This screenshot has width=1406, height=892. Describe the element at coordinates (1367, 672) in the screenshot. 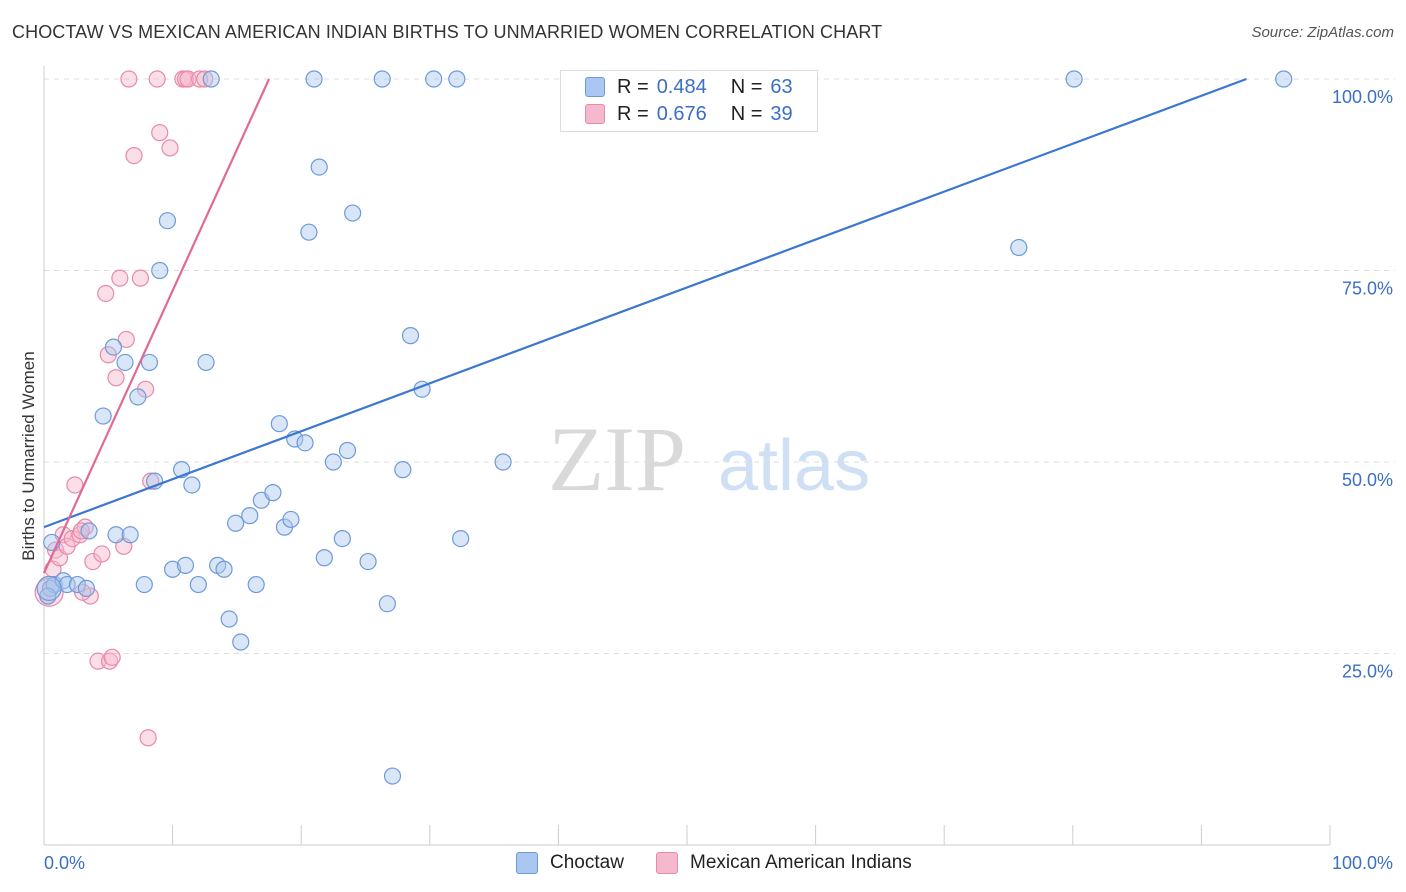

I see `y-tick-label: 25.0%` at that location.